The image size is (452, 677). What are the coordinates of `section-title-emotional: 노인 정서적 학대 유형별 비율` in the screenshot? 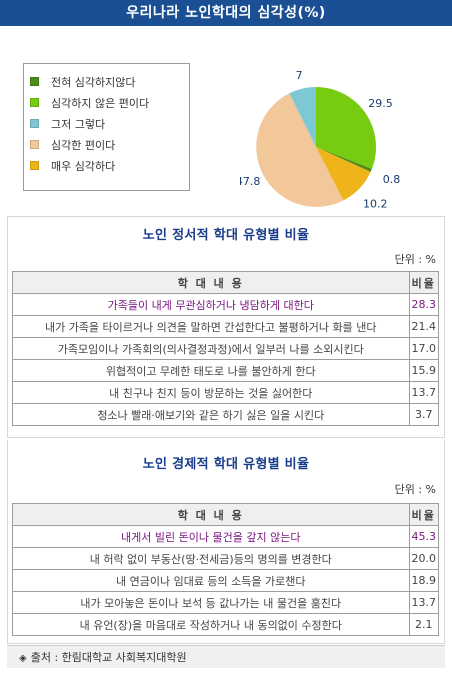 It's located at (226, 235).